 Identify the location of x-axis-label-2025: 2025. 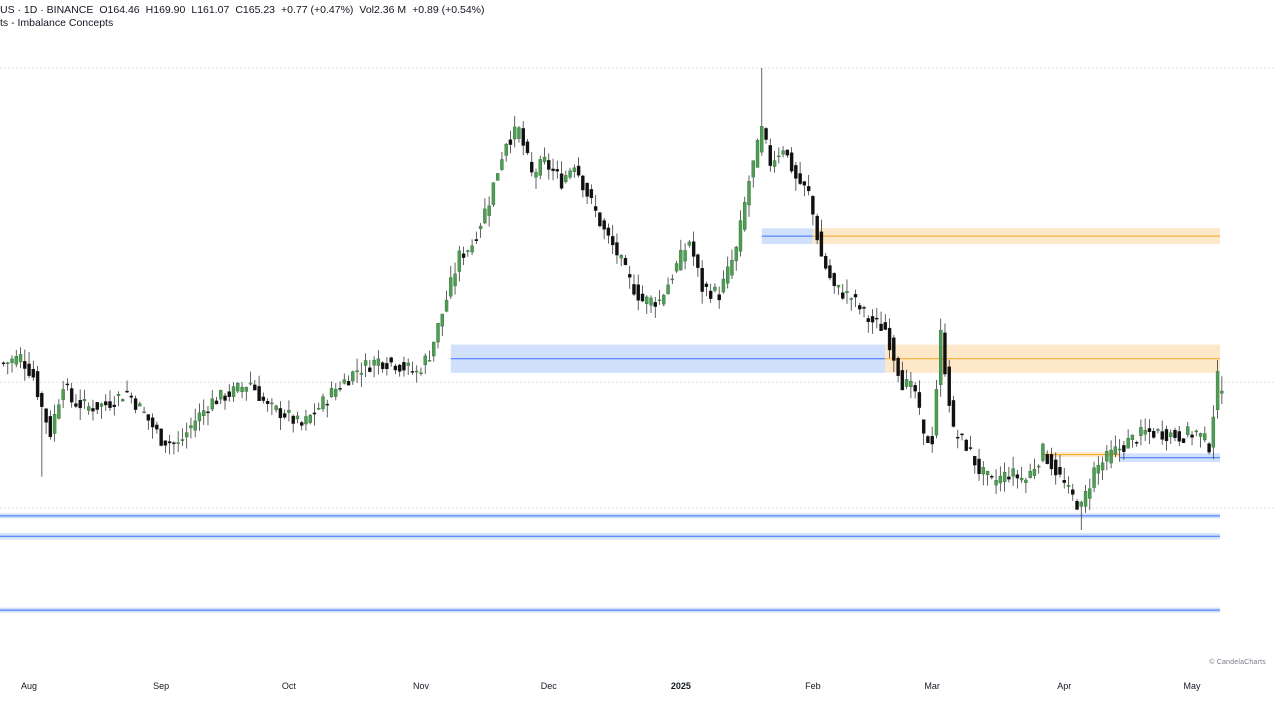
(681, 686).